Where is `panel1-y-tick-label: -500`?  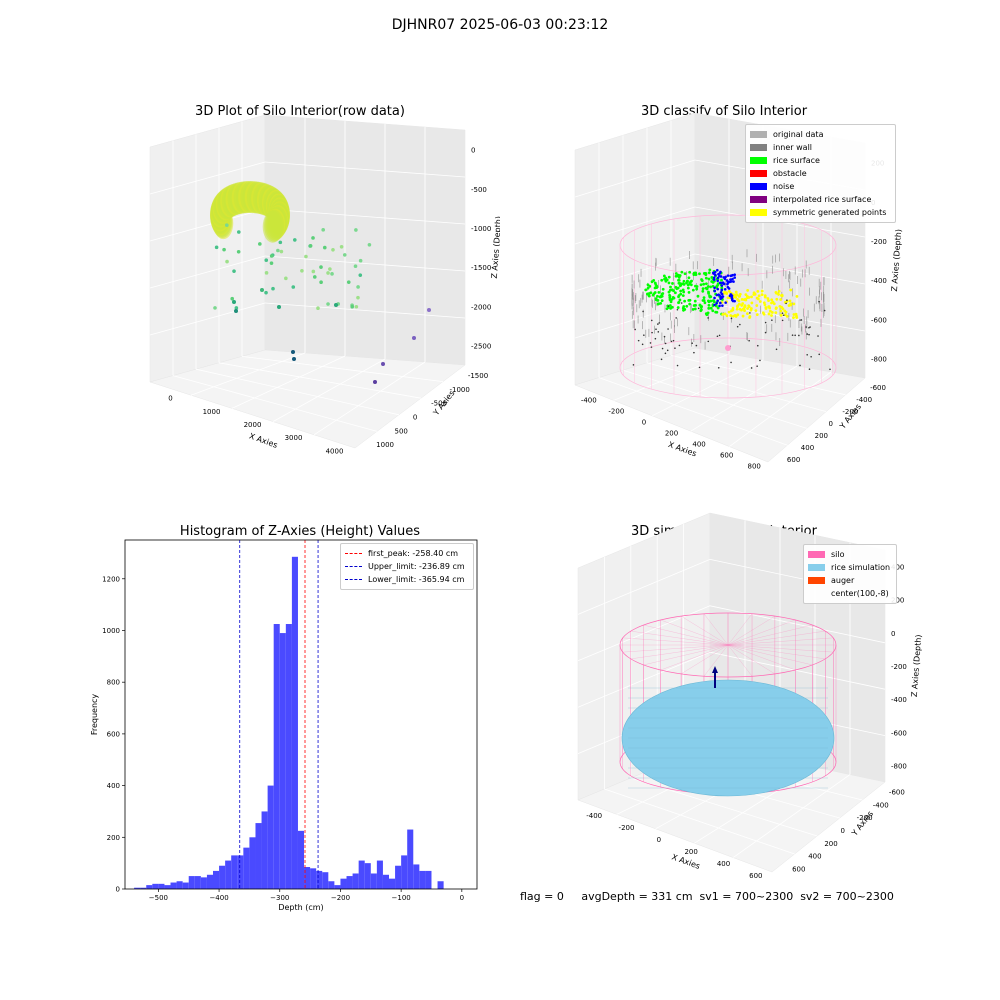 panel1-y-tick-label: -500 is located at coordinates (439, 404).